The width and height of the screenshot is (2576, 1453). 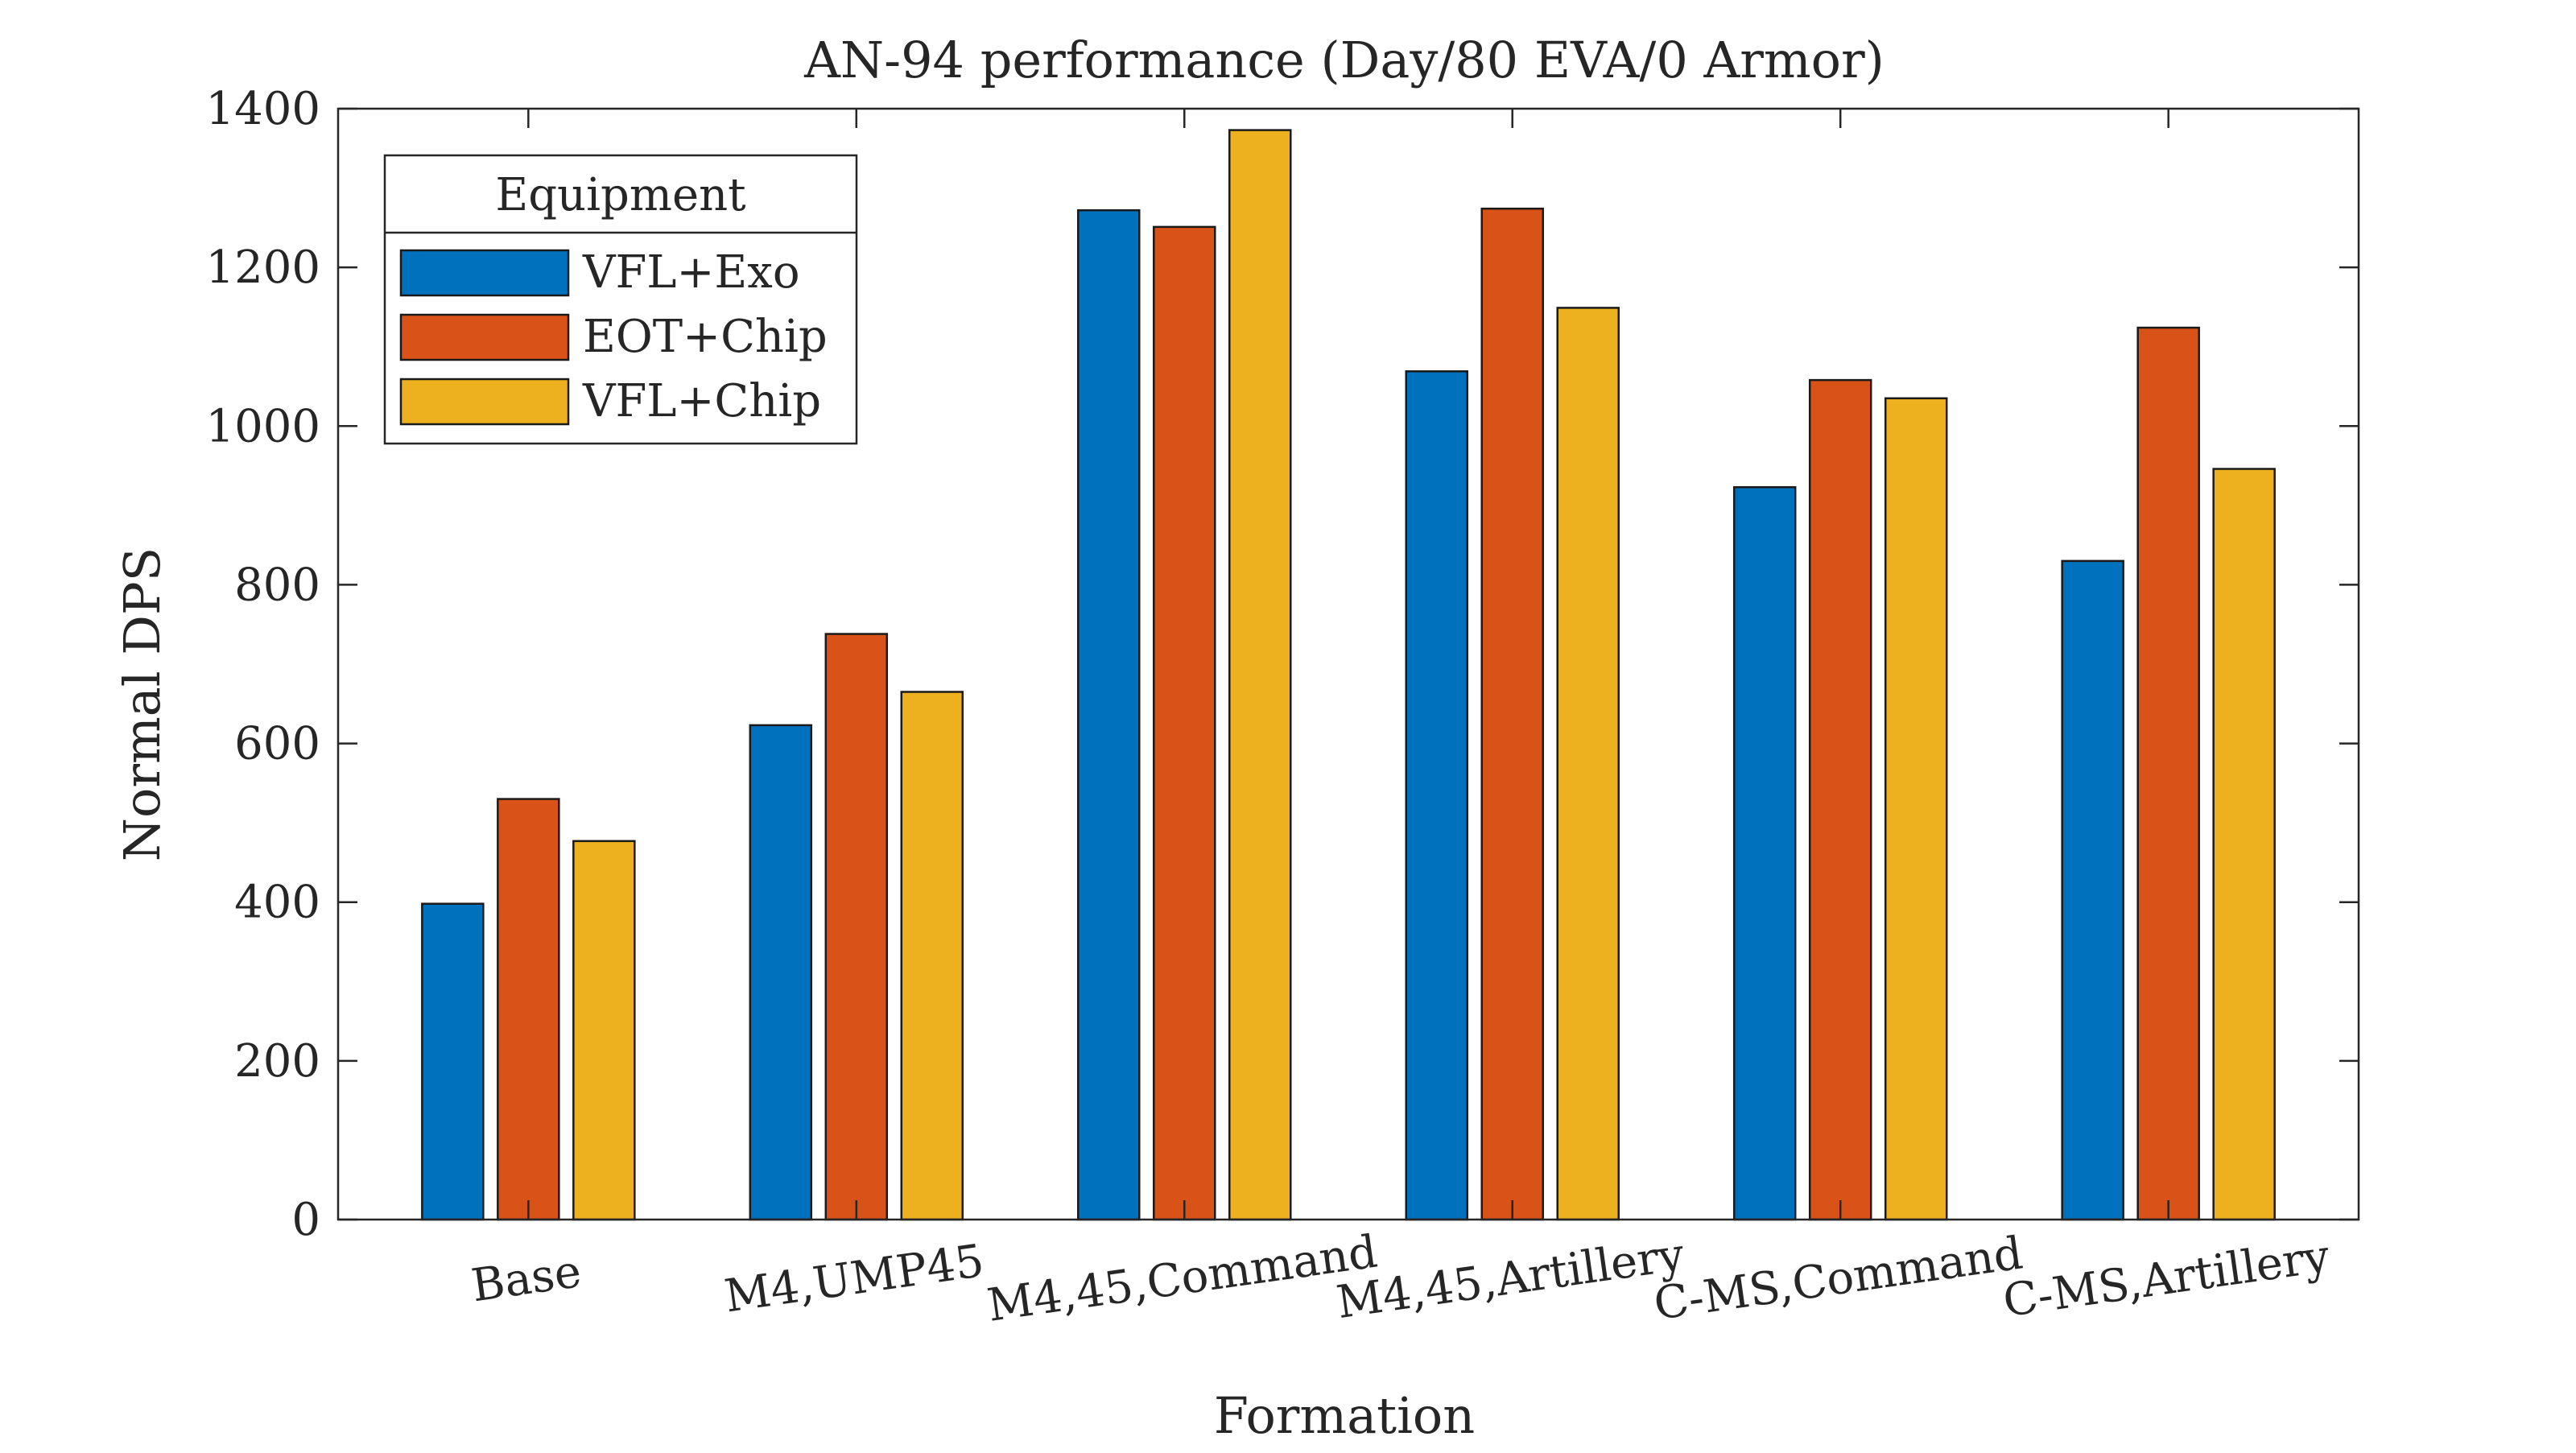 I want to click on y-tick-label: 800, so click(x=277, y=585).